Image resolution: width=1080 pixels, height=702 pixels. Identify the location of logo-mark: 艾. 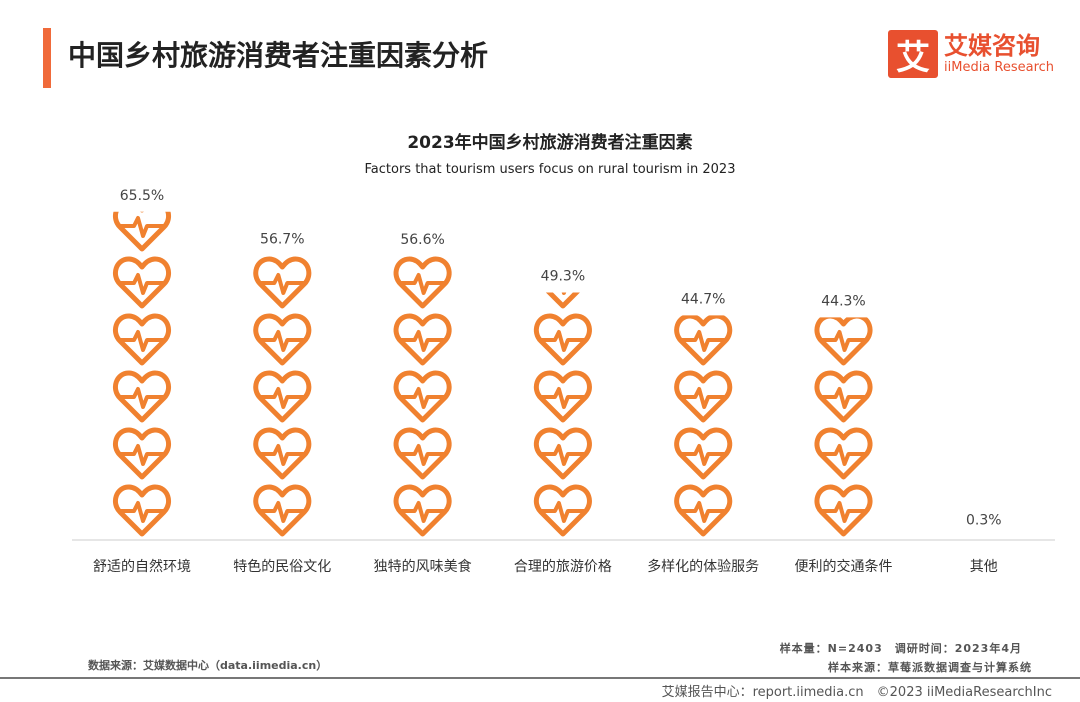
(913, 54).